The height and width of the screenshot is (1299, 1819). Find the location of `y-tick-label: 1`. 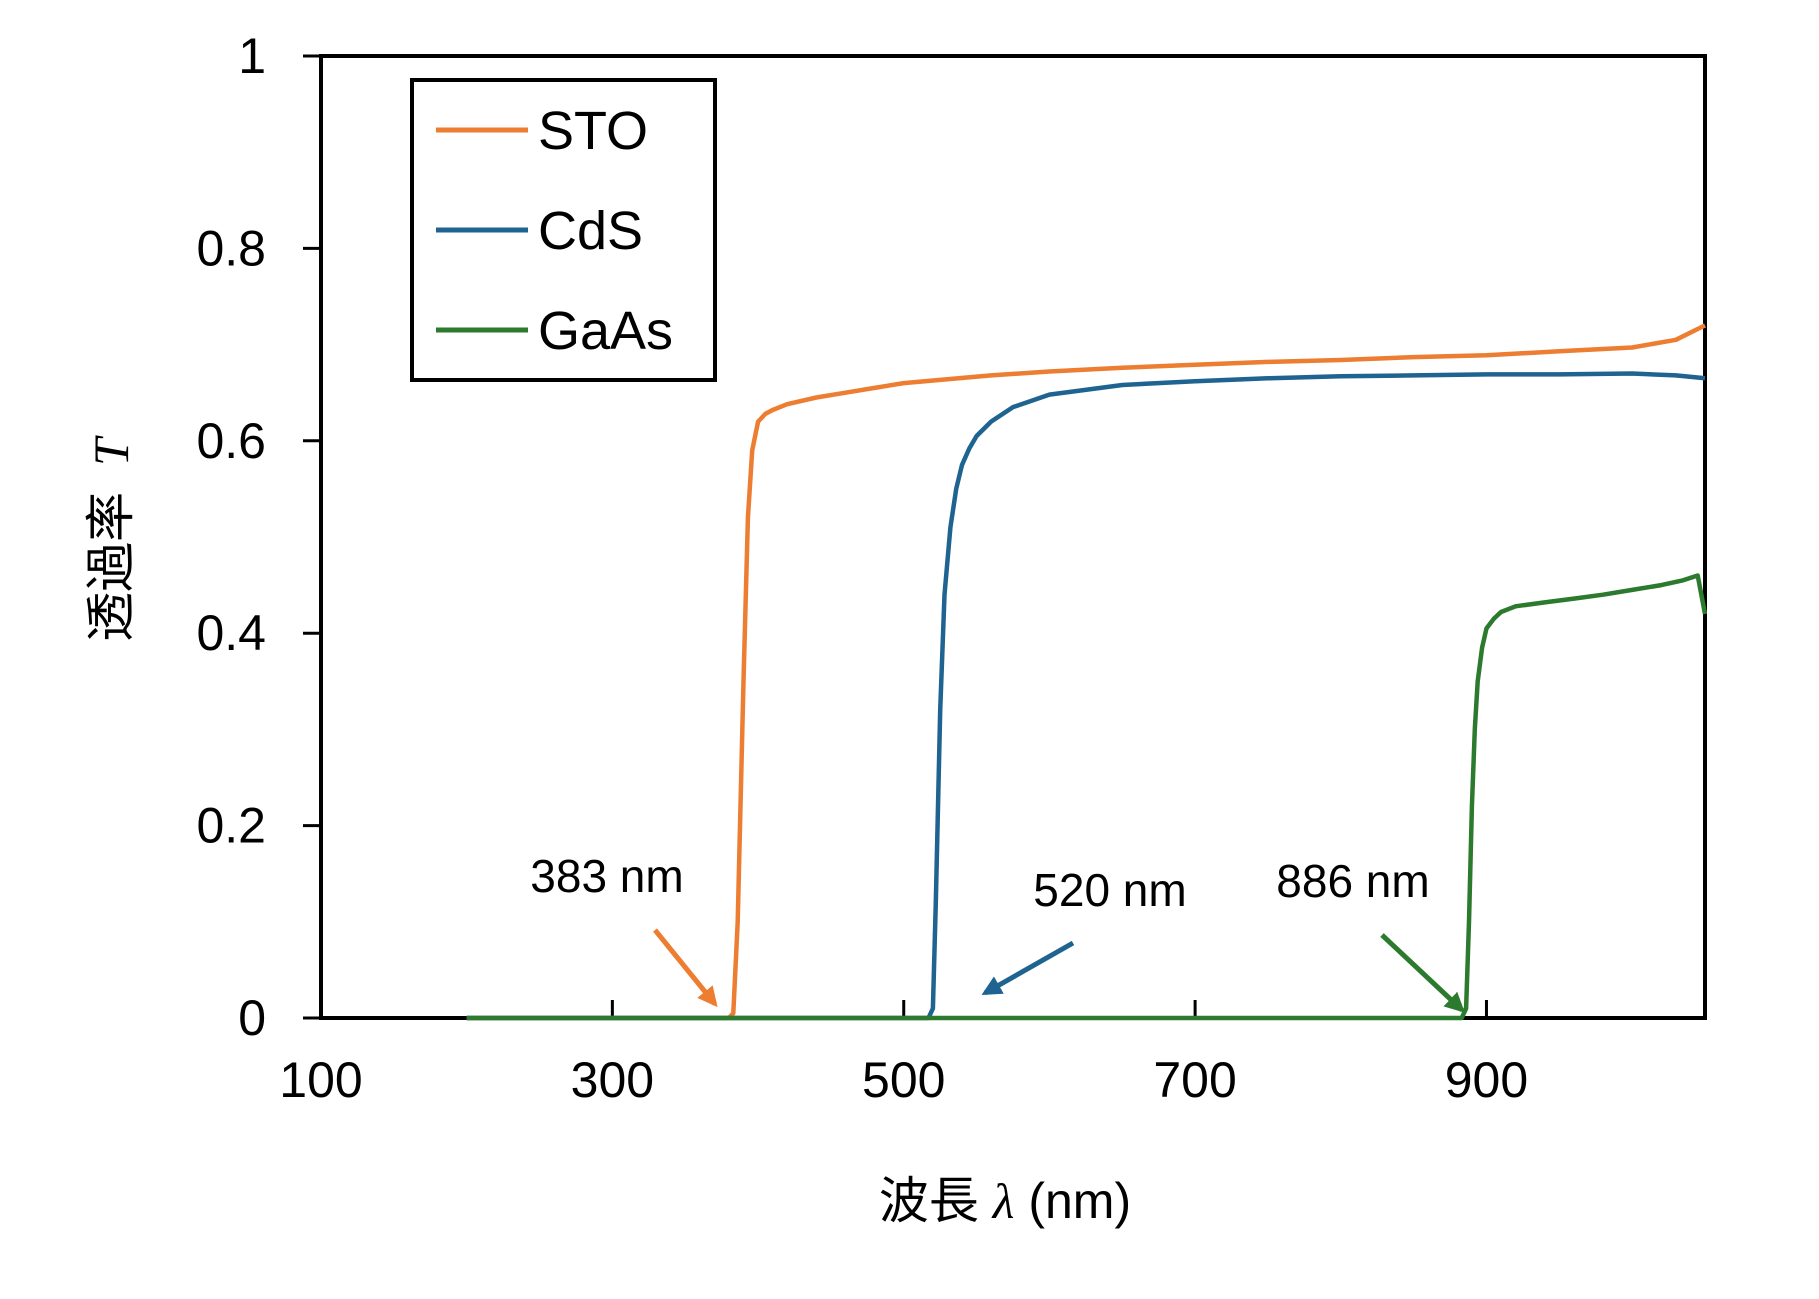

y-tick-label: 1 is located at coordinates (252, 56).